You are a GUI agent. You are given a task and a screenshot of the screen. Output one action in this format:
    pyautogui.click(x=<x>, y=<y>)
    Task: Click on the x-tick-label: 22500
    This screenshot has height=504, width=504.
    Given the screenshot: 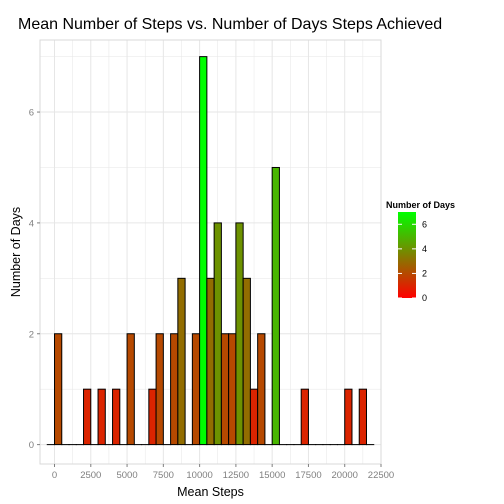 What is the action you would take?
    pyautogui.click(x=381, y=475)
    